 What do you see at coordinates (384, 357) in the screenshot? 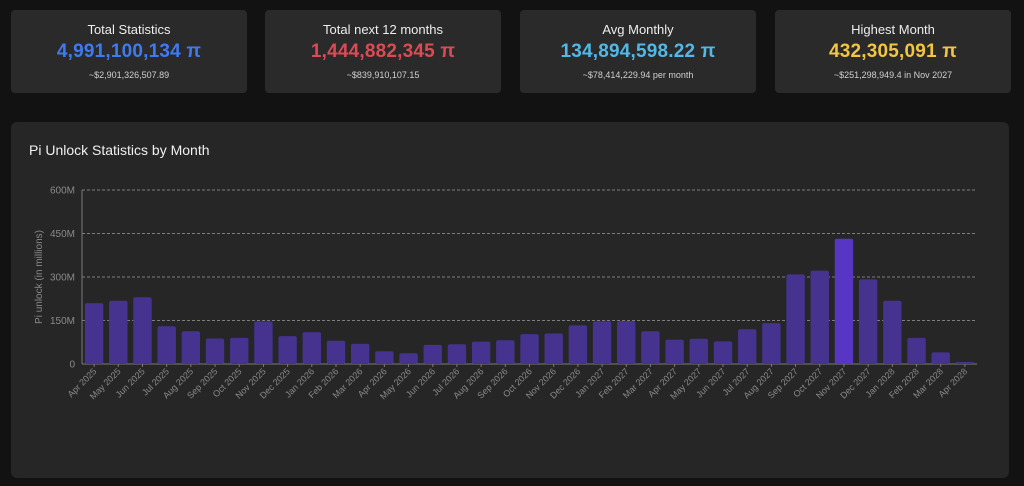
I see `bar-apr-2026` at bounding box center [384, 357].